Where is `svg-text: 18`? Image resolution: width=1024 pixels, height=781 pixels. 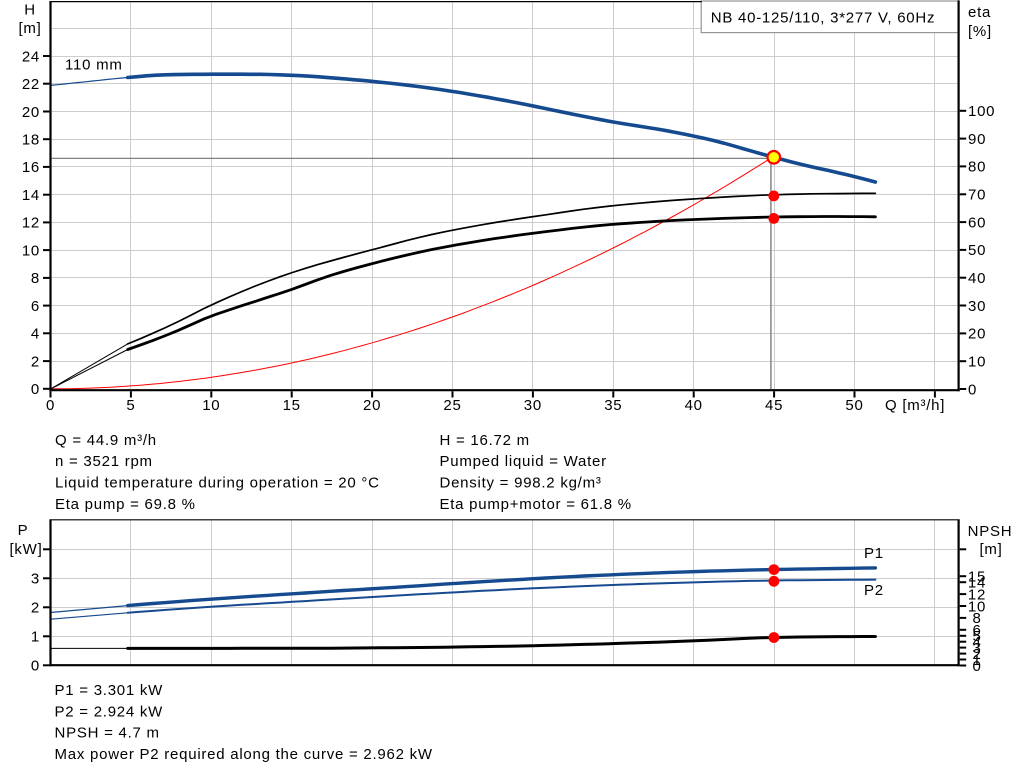 svg-text: 18 is located at coordinates (31, 140).